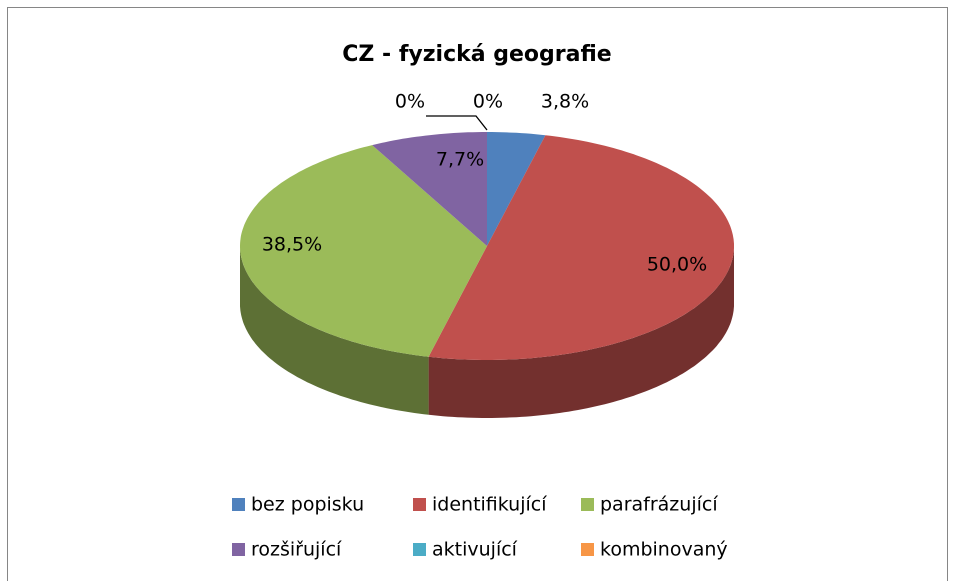 Image resolution: width=955 pixels, height=581 pixels. I want to click on data-label: 50,0%, so click(677, 265).